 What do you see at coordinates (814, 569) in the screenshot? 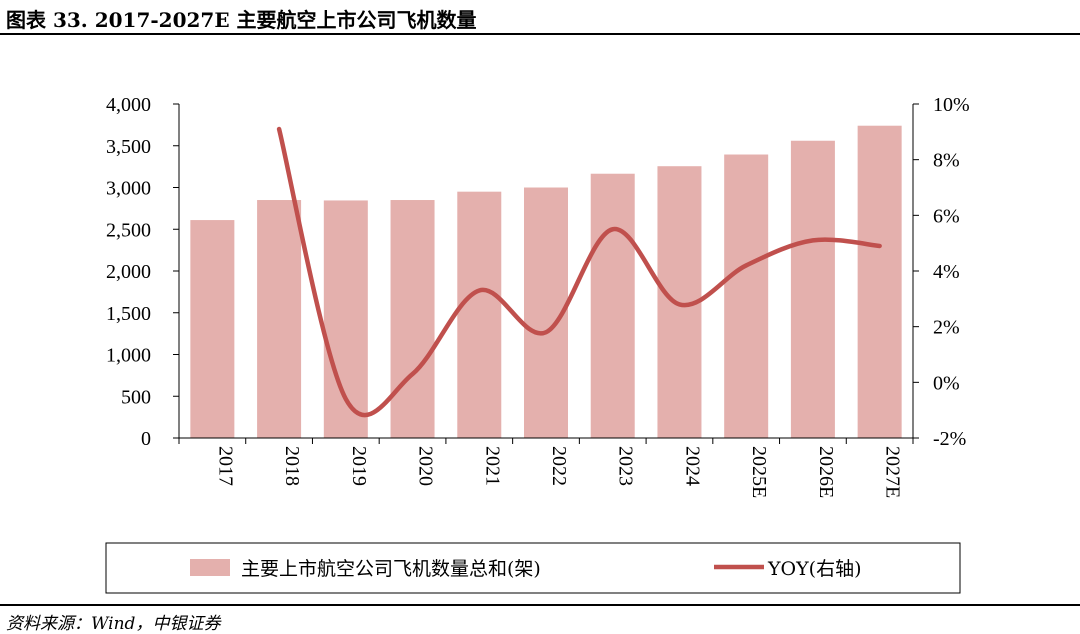
I see `legend-line-label: YOY(右轴)` at bounding box center [814, 569].